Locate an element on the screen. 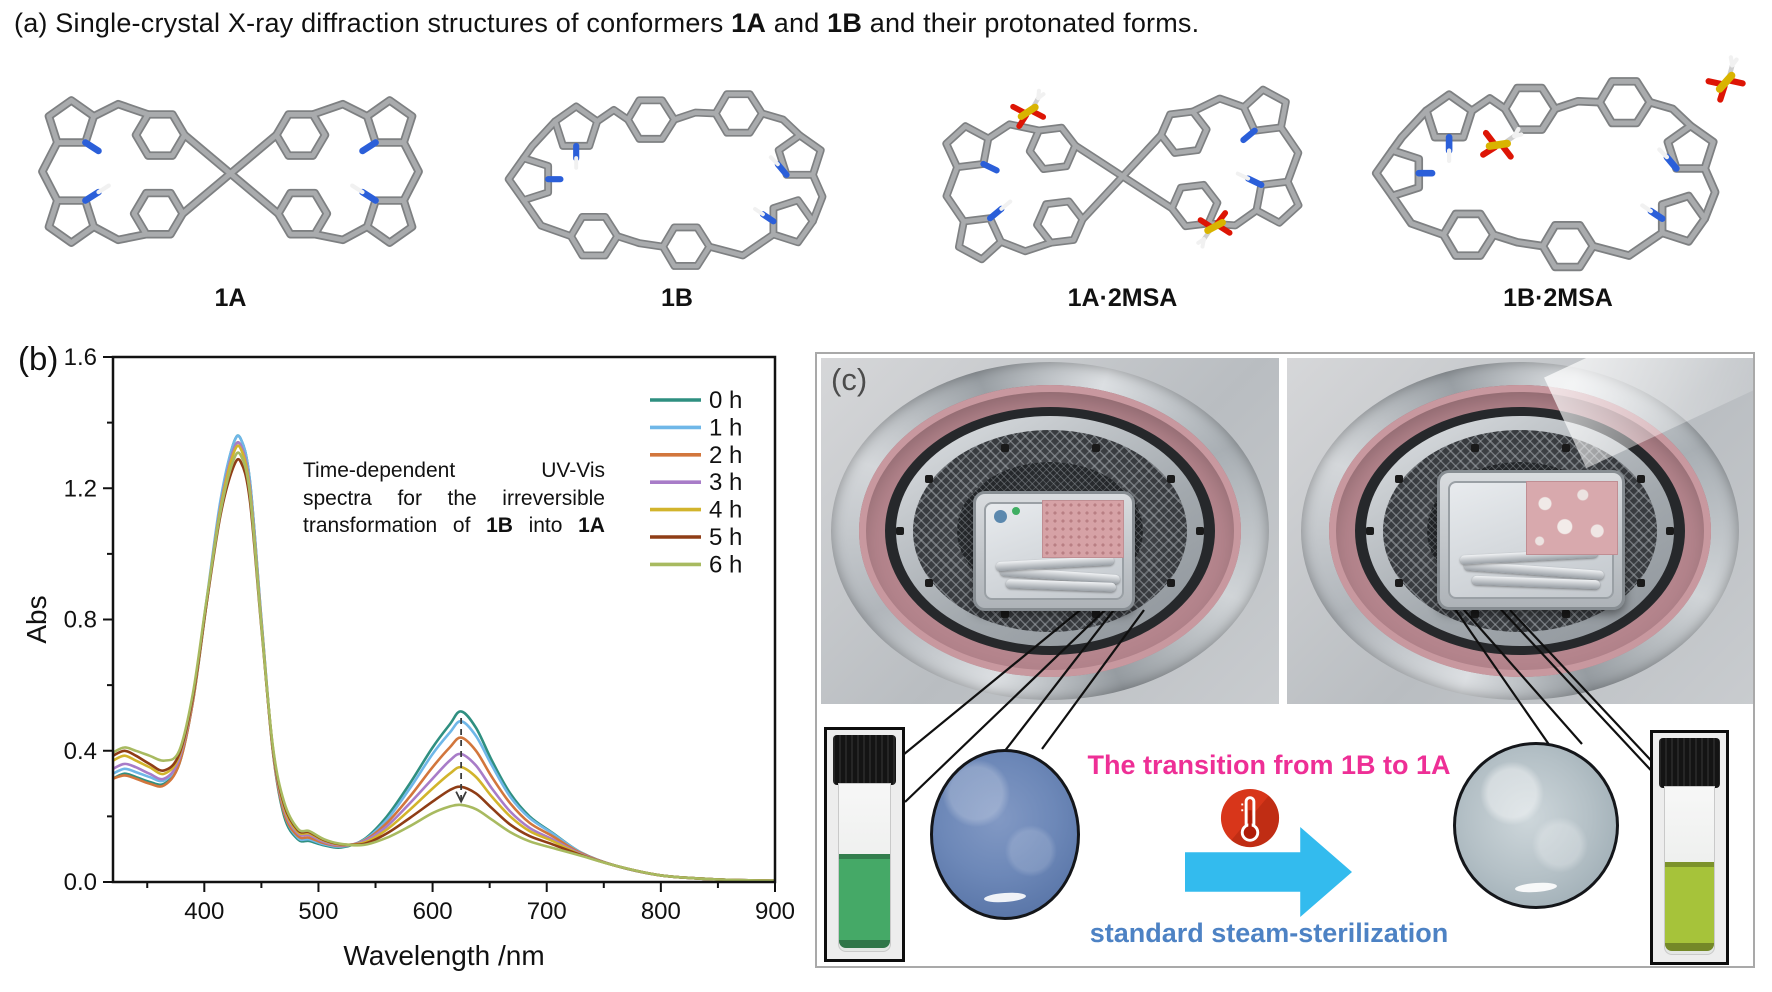 The image size is (1772, 992). autoclave-photo-after is located at coordinates (1520, 531).